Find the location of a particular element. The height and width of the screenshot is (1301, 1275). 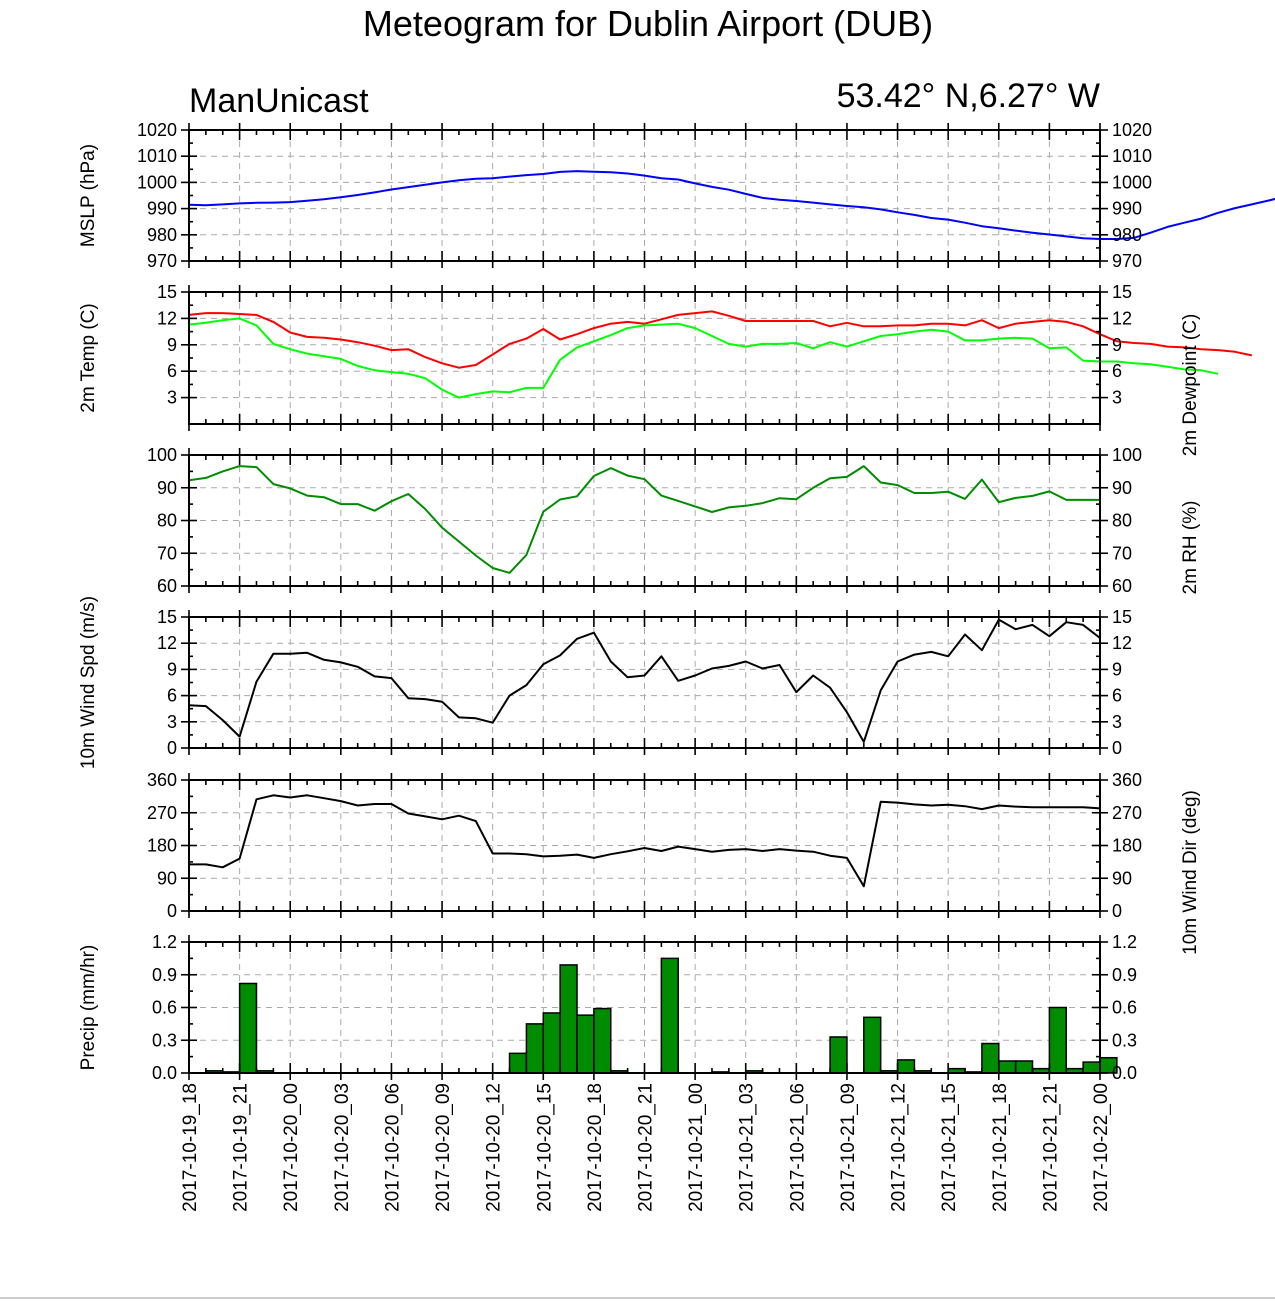

y-tick-label-right: 1000 is located at coordinates (1132, 182).